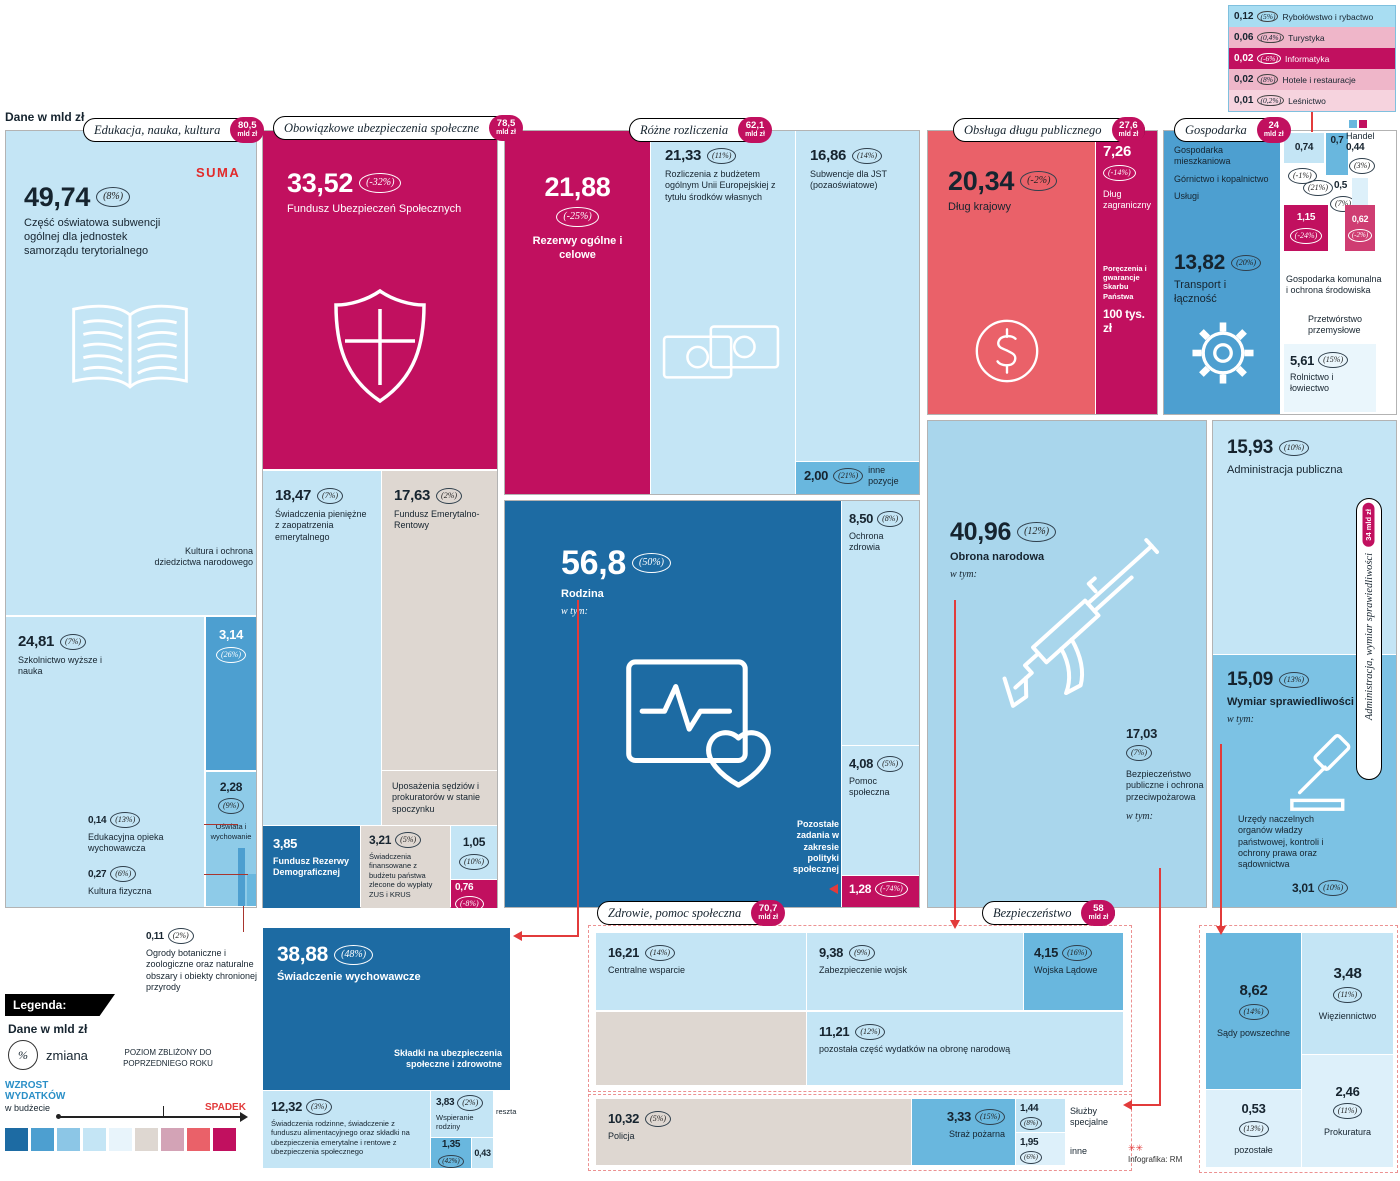 This screenshot has height=1181, width=1400. I want to click on change-badge: (3%), so click(1362, 166).